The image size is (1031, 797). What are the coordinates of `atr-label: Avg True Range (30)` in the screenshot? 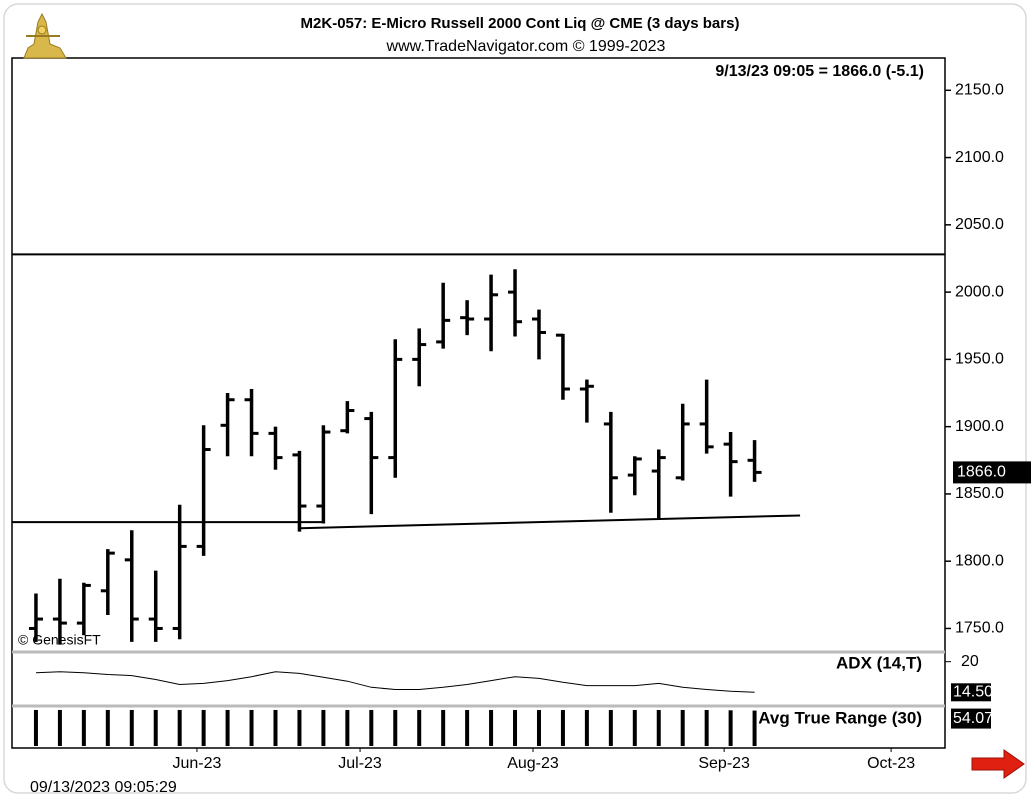 It's located at (840, 717).